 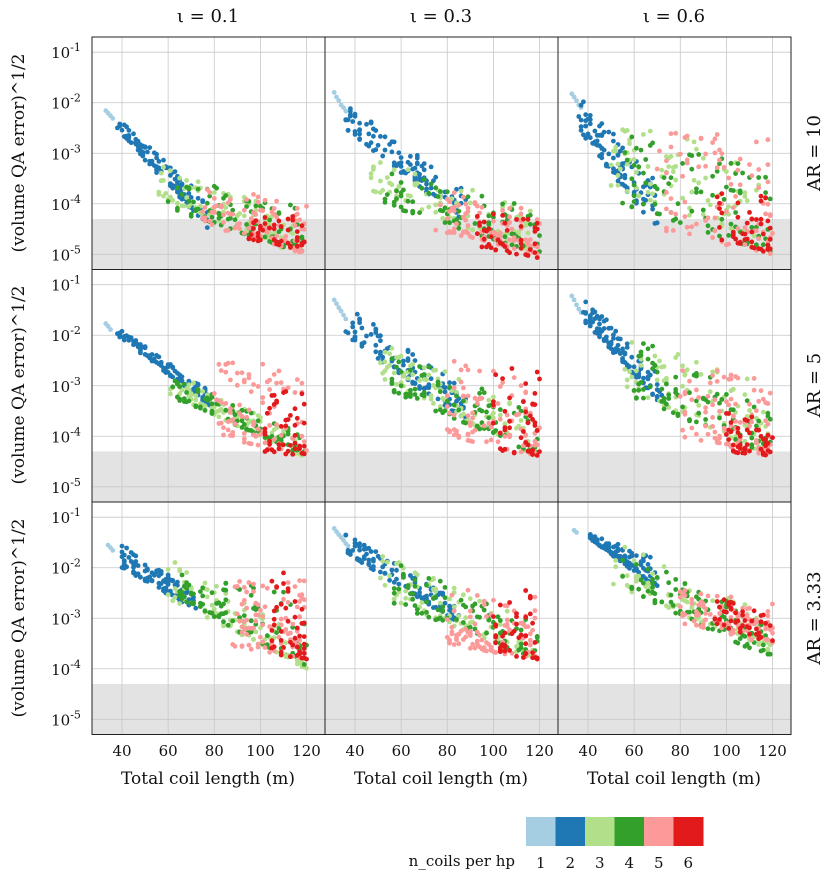 I want to click on y-tick-label: 10-4, so click(x=66, y=435).